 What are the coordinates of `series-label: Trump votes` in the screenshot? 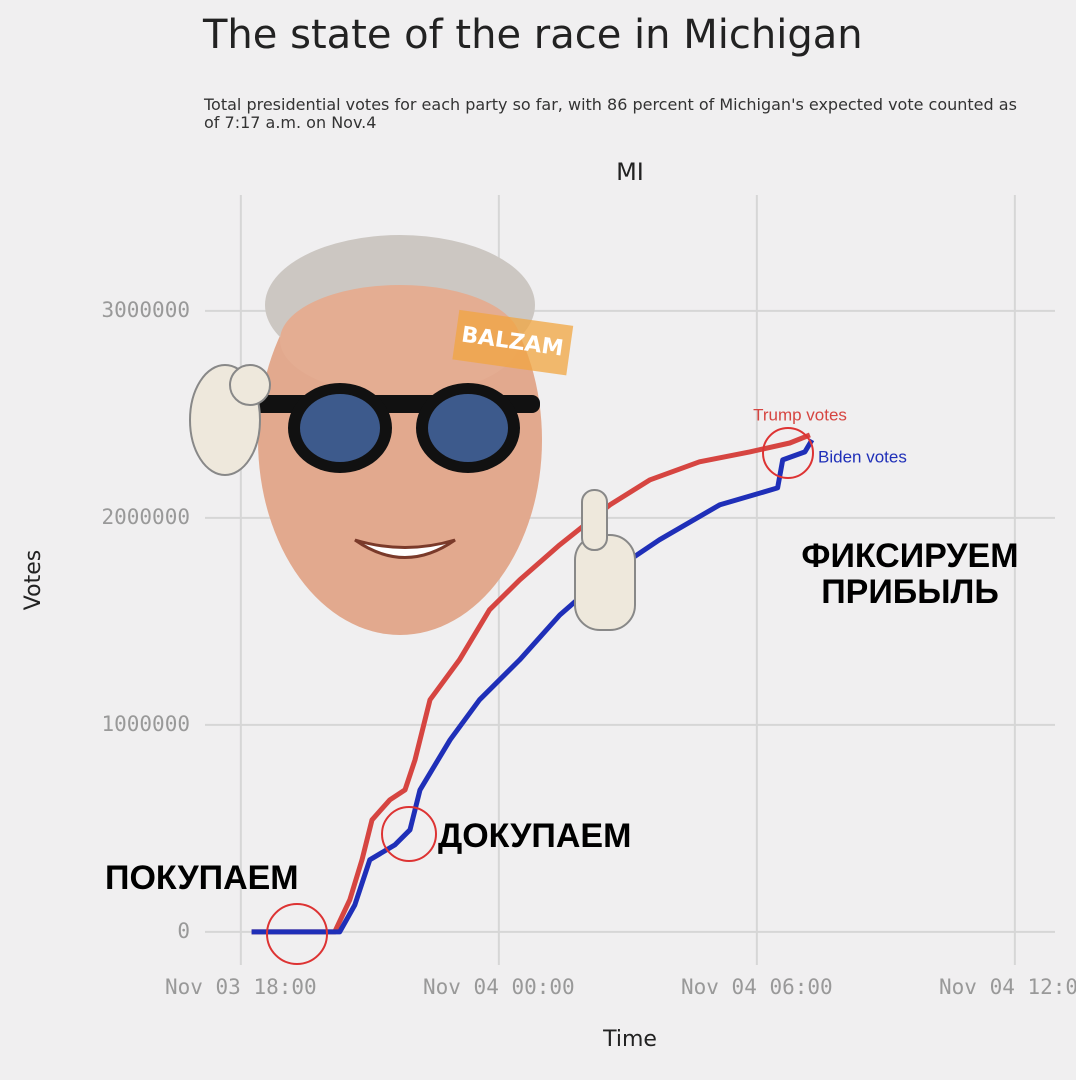 It's located at (800, 414).